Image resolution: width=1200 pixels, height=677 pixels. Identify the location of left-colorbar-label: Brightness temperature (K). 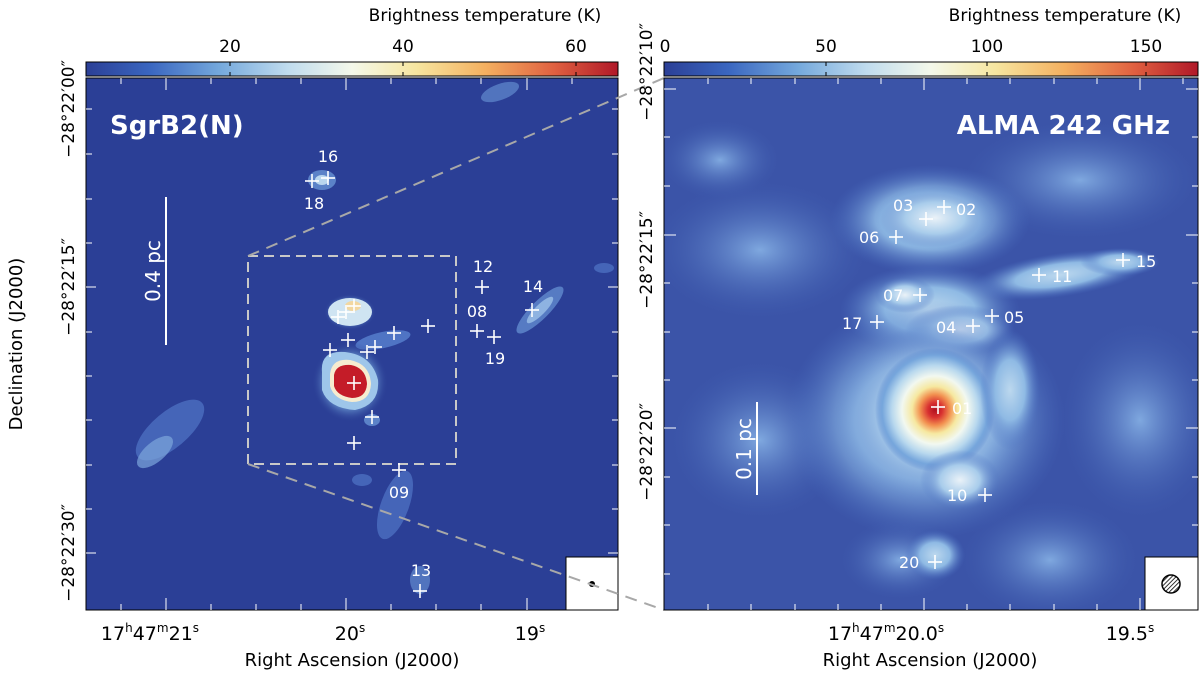
(485, 16).